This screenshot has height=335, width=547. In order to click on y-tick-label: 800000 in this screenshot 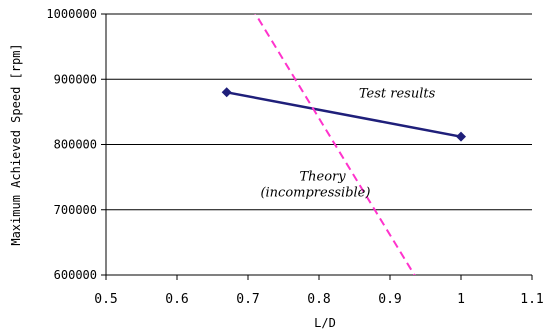, I will do `click(75, 145)`.